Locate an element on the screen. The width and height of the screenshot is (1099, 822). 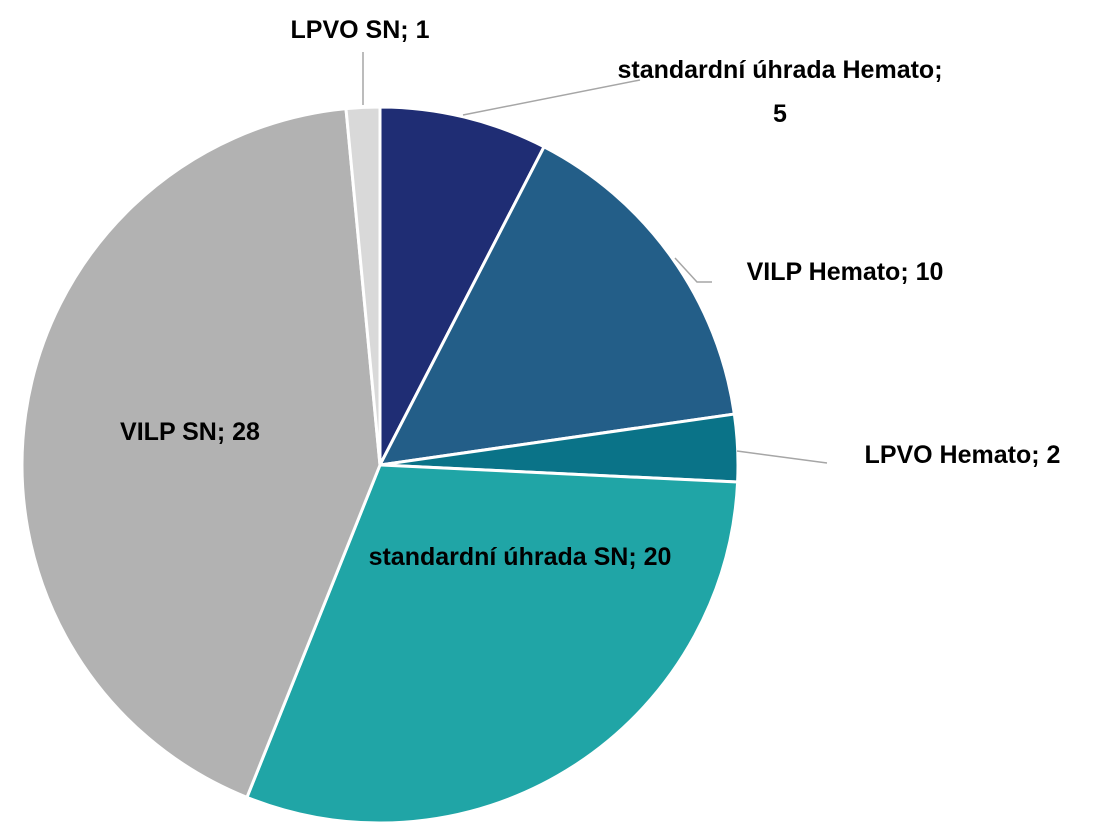
data-label: LPVO SN; 1 is located at coordinates (360, 30).